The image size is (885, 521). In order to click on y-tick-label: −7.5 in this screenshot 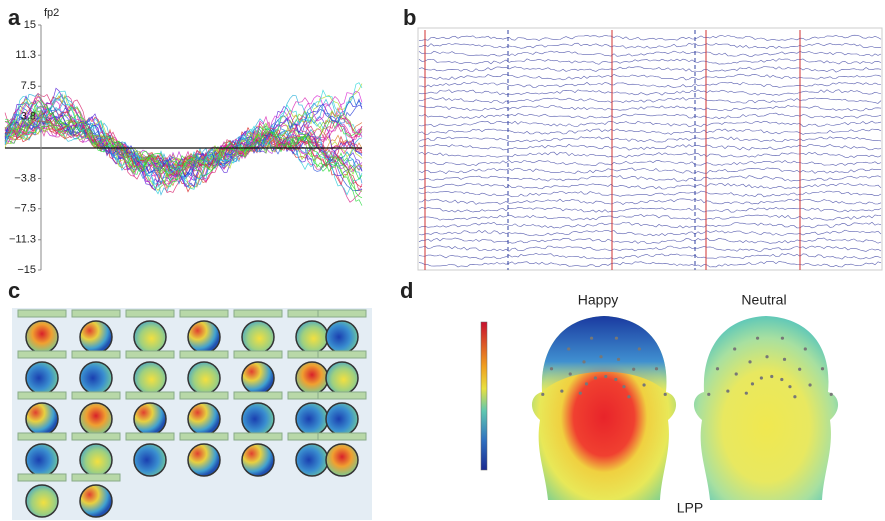, I will do `click(25, 209)`.